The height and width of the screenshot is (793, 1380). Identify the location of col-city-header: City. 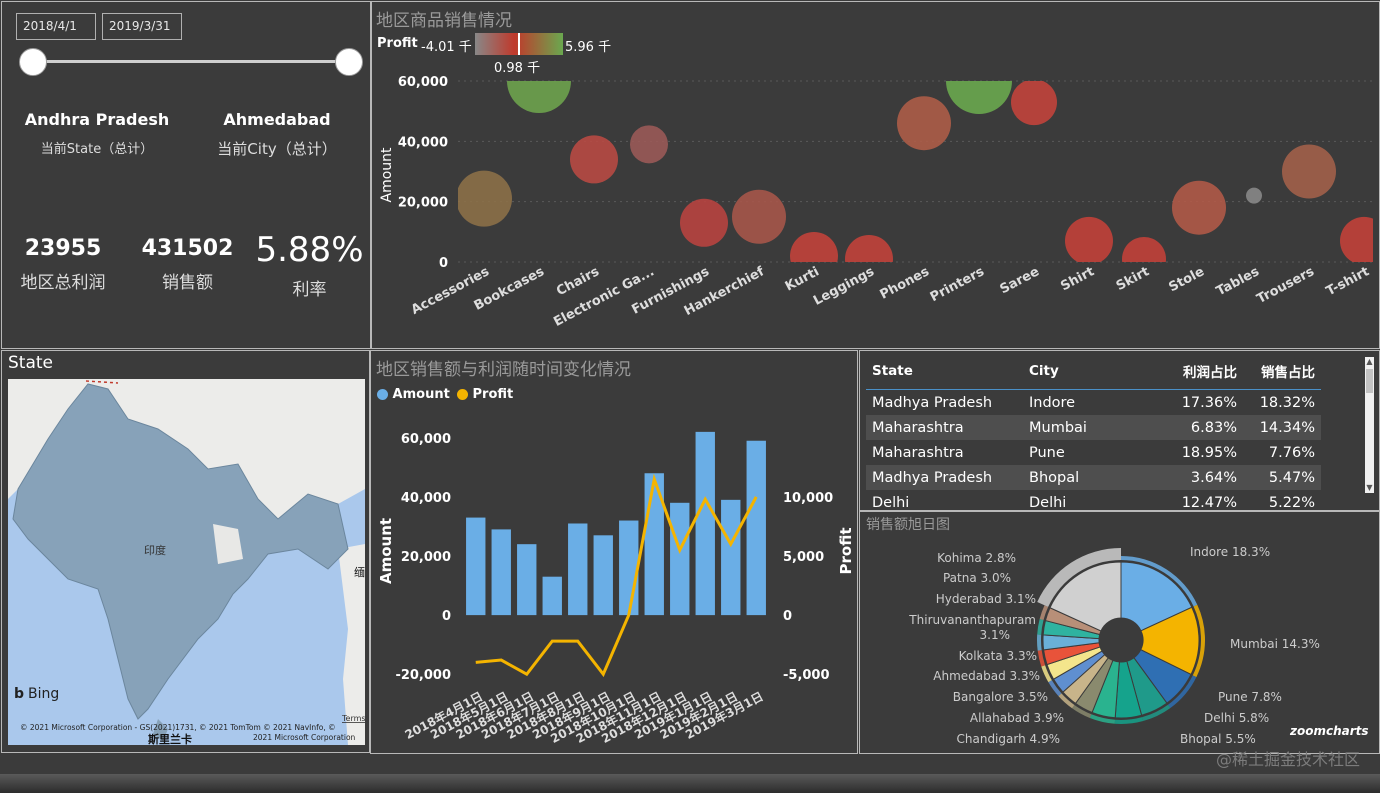
(1094, 373).